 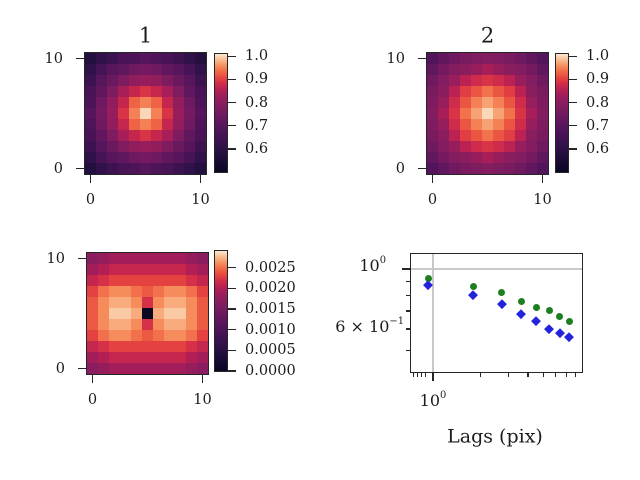 I want to click on acf-2-colorbar, so click(x=562, y=113).